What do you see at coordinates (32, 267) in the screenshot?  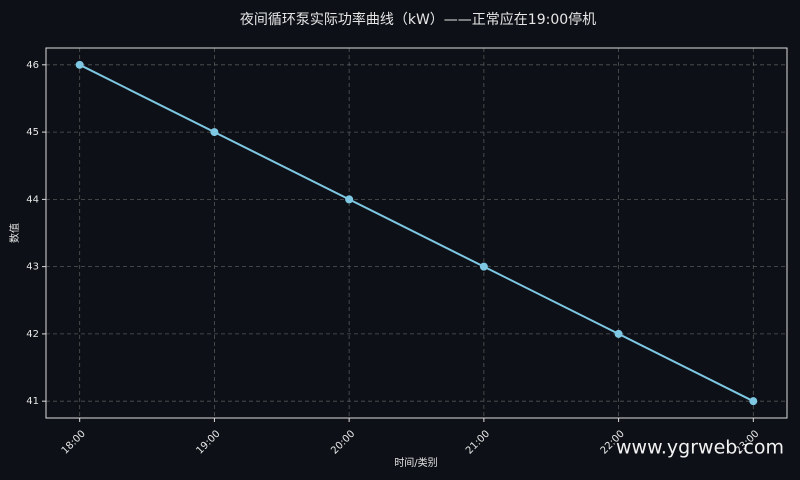 I see `y-tick-label: 43` at bounding box center [32, 267].